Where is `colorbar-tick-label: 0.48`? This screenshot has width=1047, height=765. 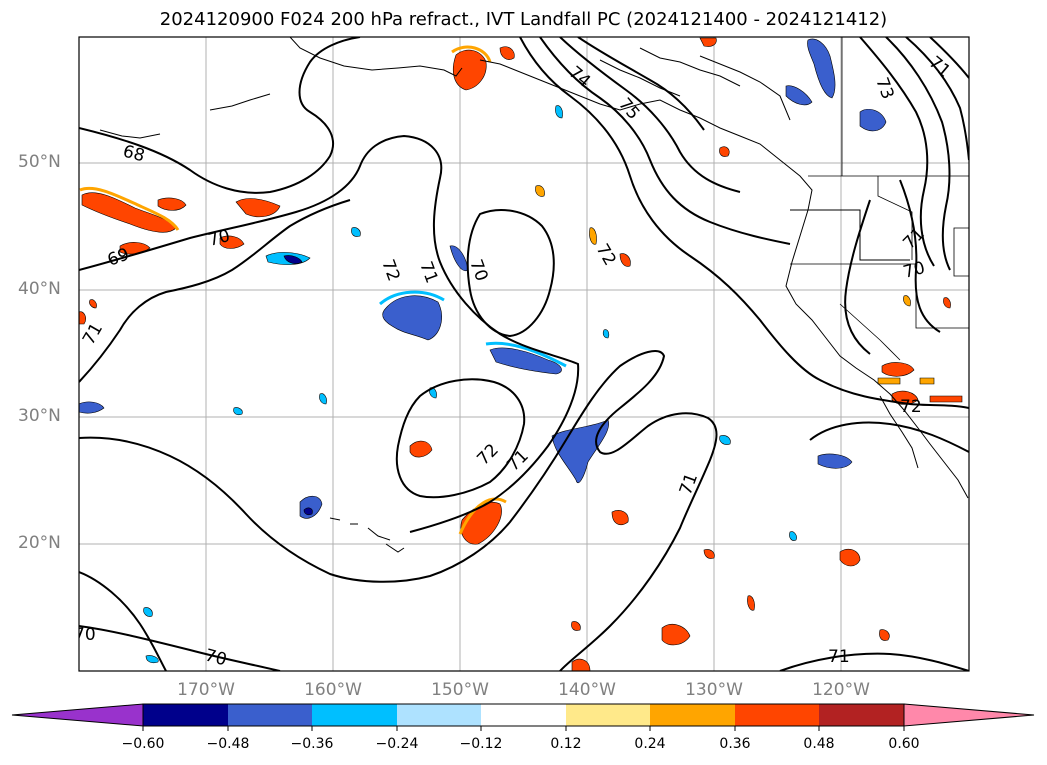
colorbar-tick-label: 0.48 is located at coordinates (819, 744).